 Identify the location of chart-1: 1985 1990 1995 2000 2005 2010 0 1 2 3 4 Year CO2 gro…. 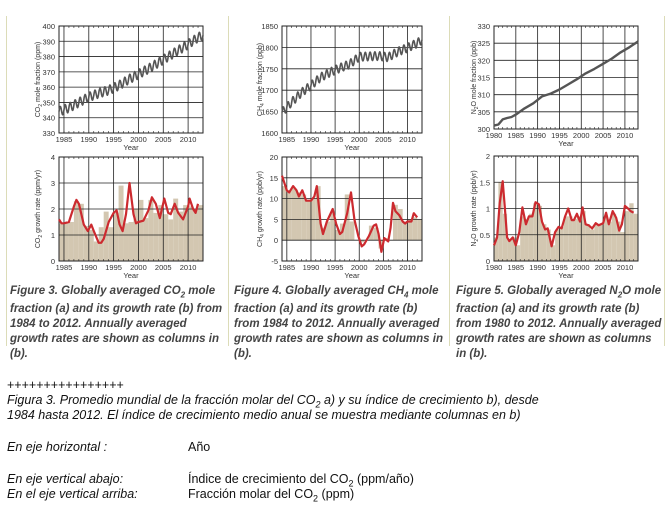
(119, 216).